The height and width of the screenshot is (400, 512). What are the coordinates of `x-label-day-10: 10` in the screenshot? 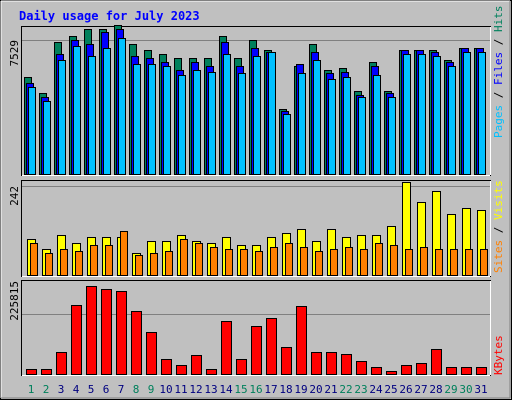 It's located at (165, 389).